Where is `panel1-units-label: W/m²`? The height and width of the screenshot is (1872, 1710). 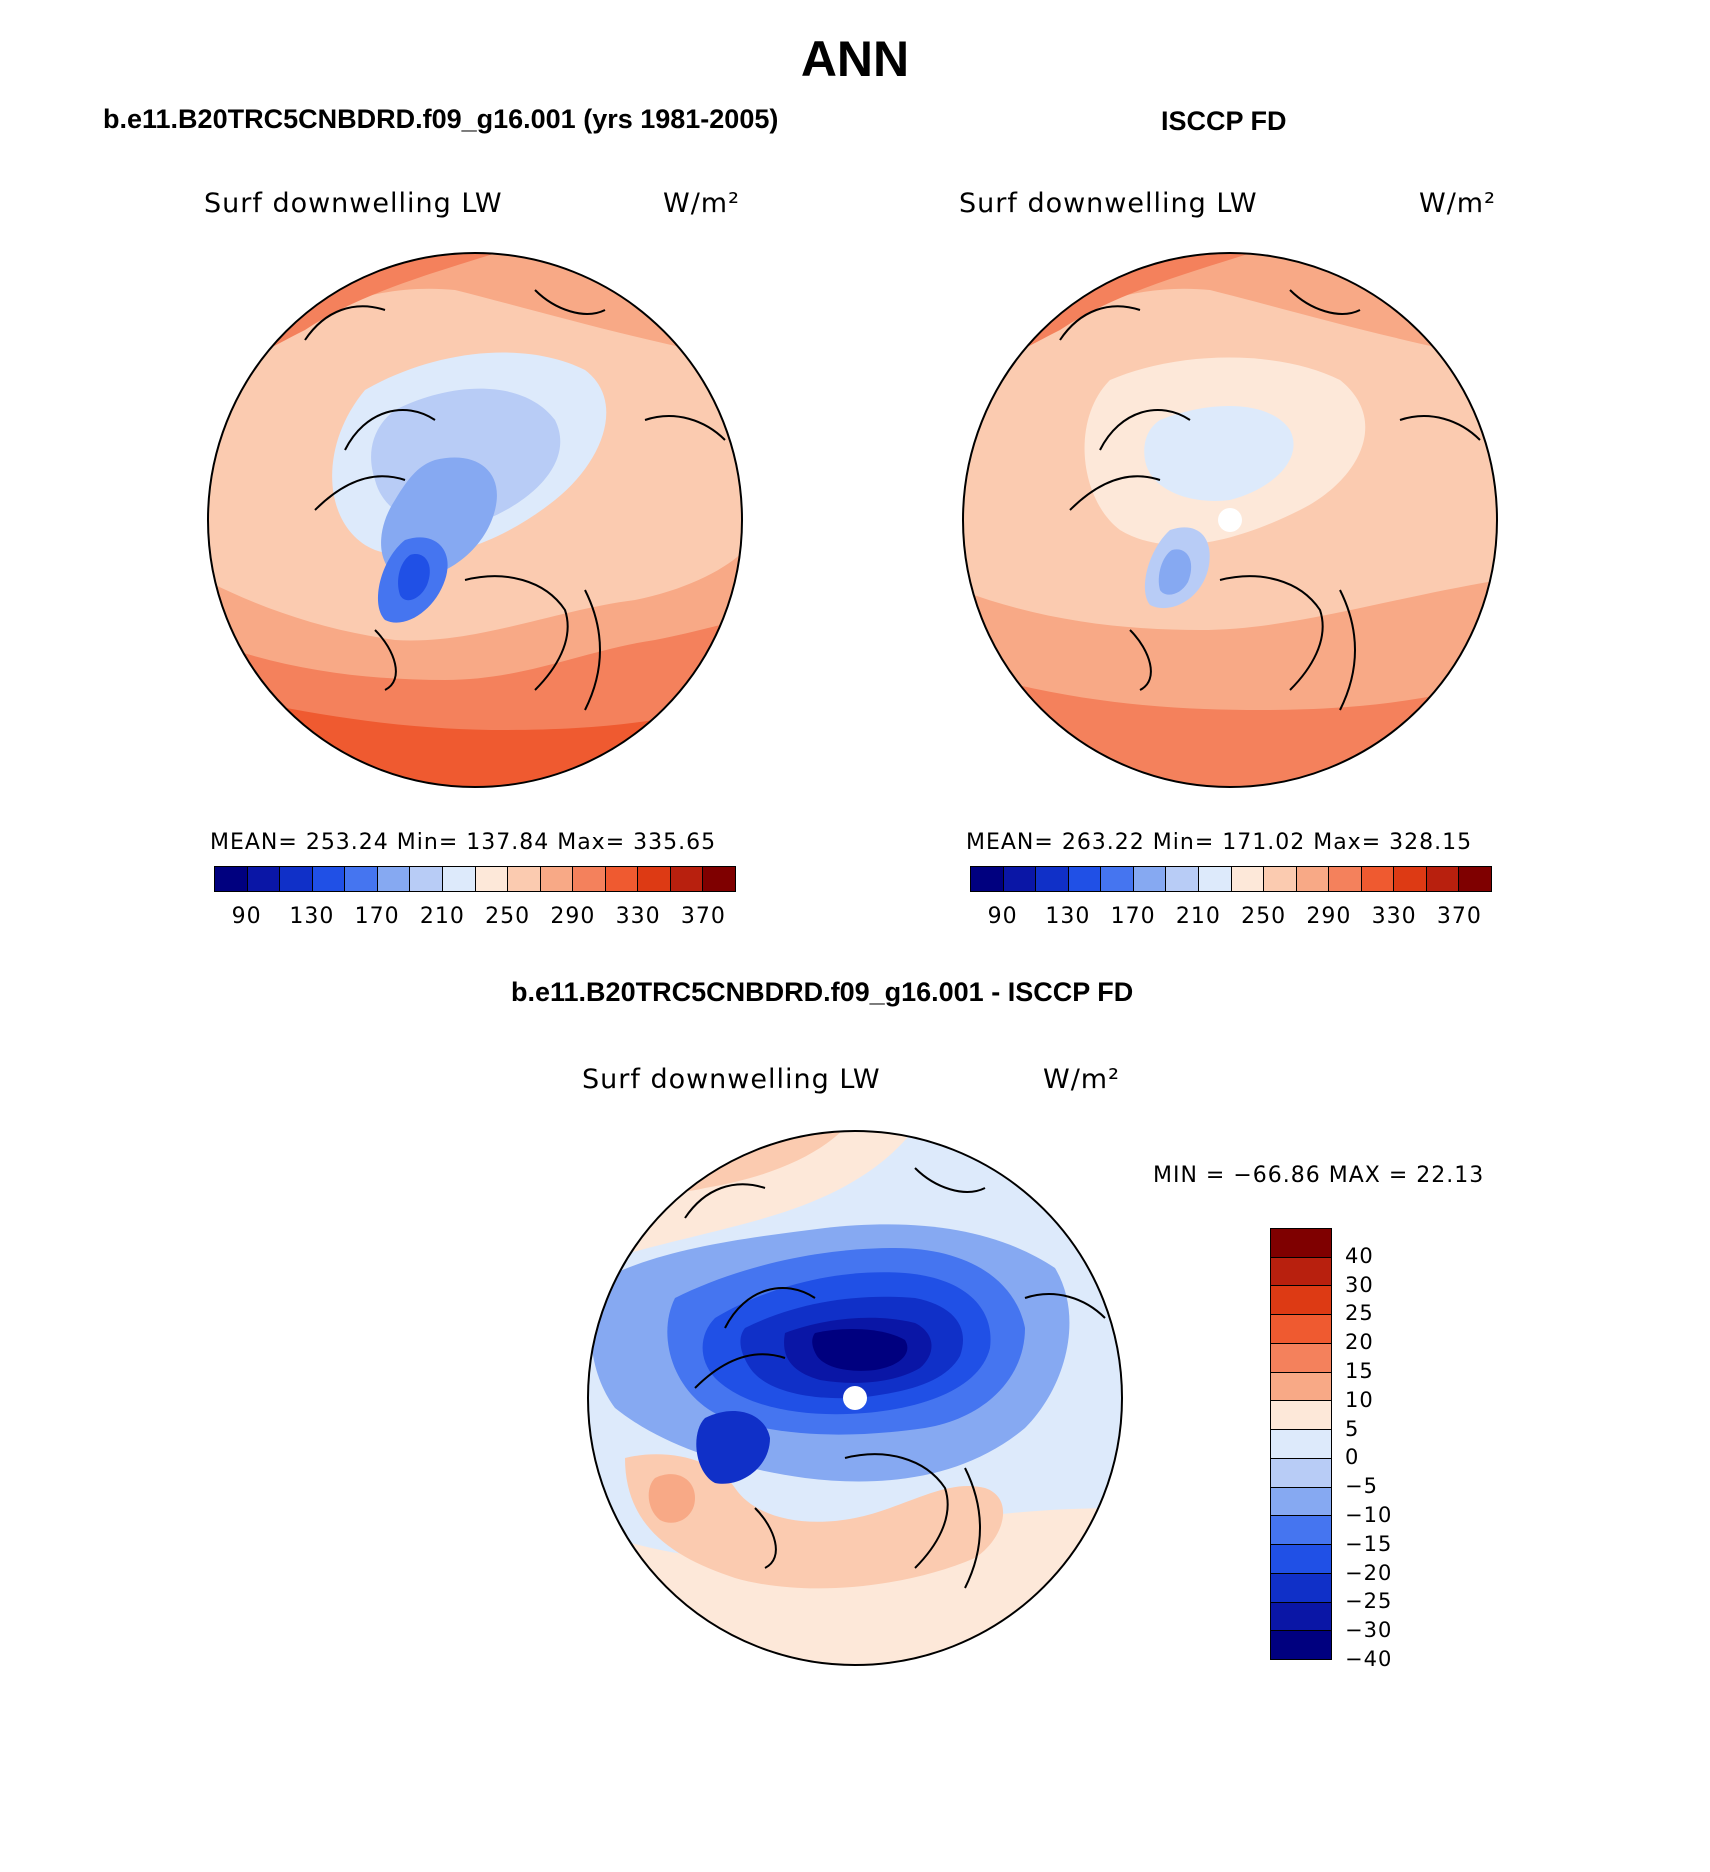 panel1-units-label: W/m² is located at coordinates (701, 203).